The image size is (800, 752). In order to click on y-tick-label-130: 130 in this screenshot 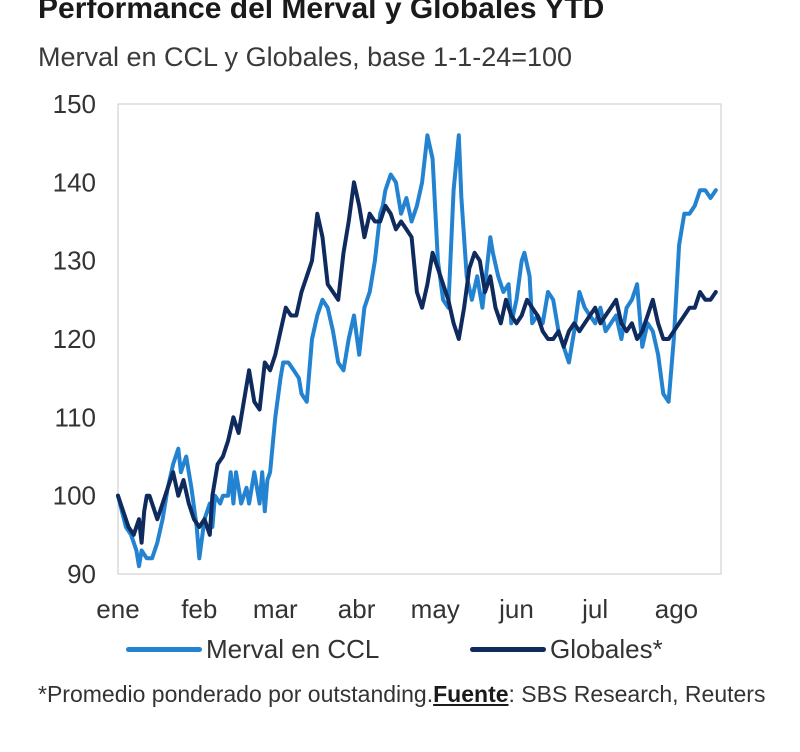, I will do `click(74, 261)`.